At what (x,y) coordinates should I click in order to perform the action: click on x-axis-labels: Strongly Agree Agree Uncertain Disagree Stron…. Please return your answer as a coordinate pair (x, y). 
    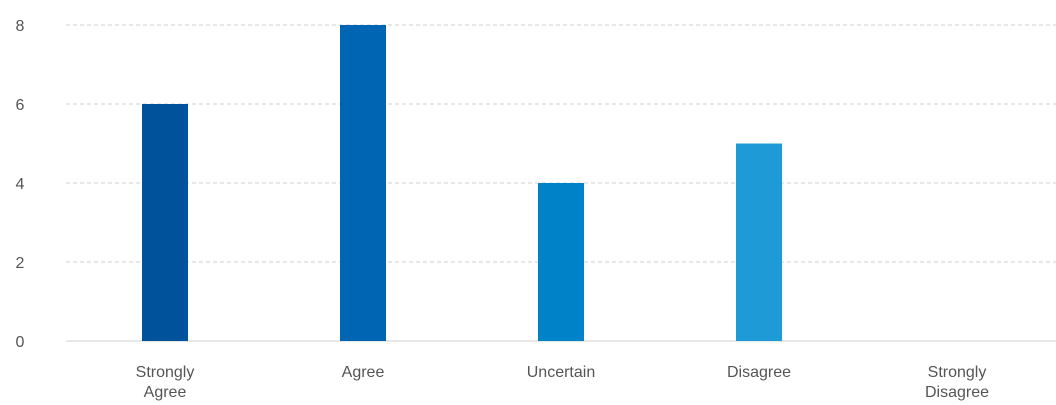
    Looking at the image, I should click on (562, 382).